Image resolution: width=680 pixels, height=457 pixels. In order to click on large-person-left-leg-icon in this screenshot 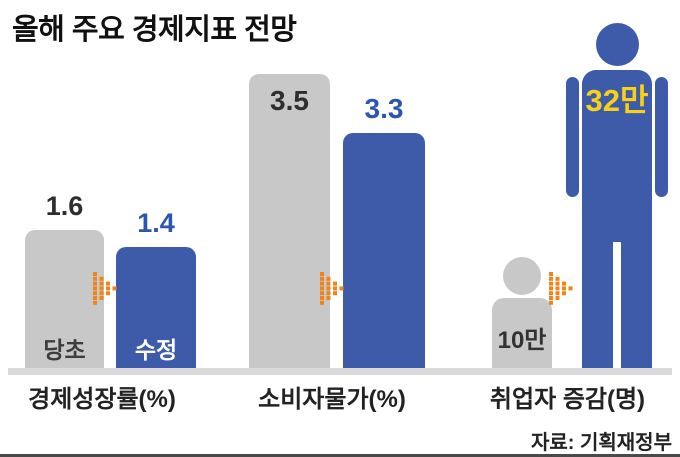, I will do `click(597, 305)`.